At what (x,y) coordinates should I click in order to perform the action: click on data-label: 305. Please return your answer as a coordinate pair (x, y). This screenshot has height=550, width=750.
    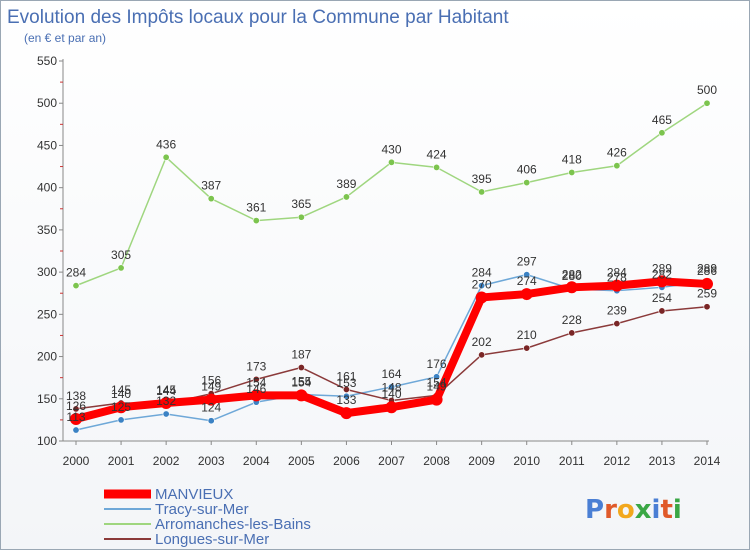
    Looking at the image, I should click on (121, 255).